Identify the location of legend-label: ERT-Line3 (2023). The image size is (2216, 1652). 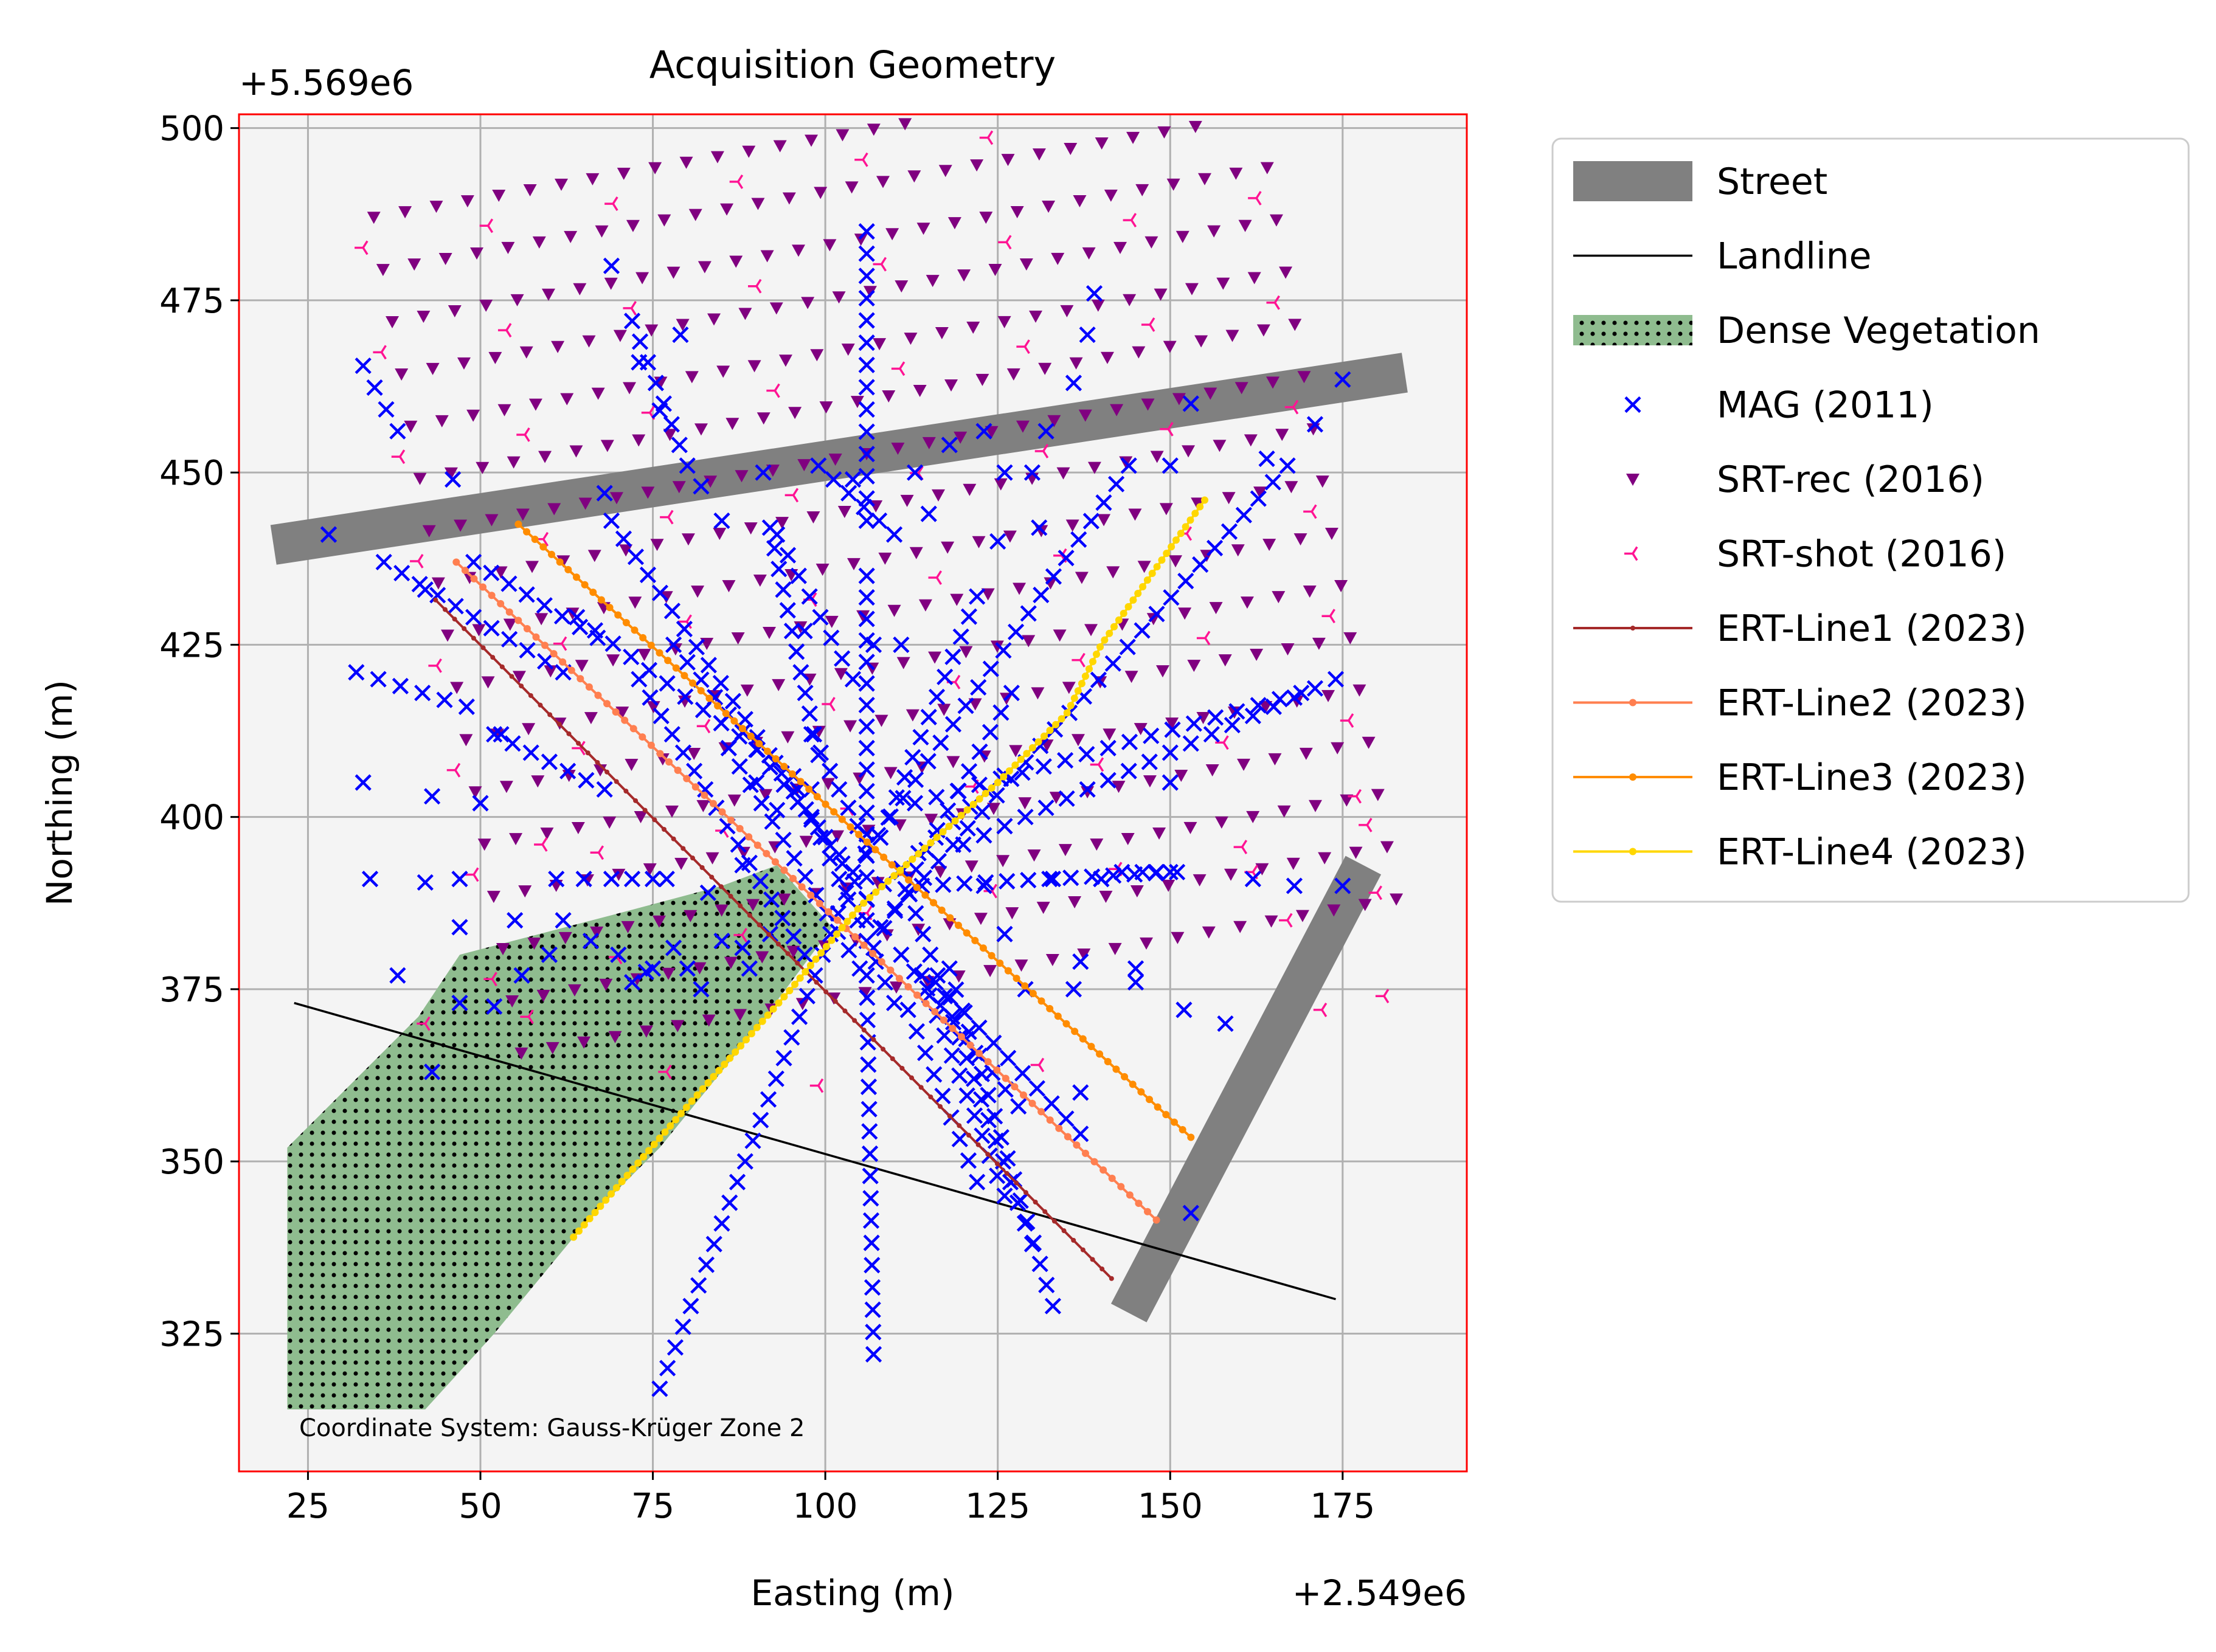
(1872, 777).